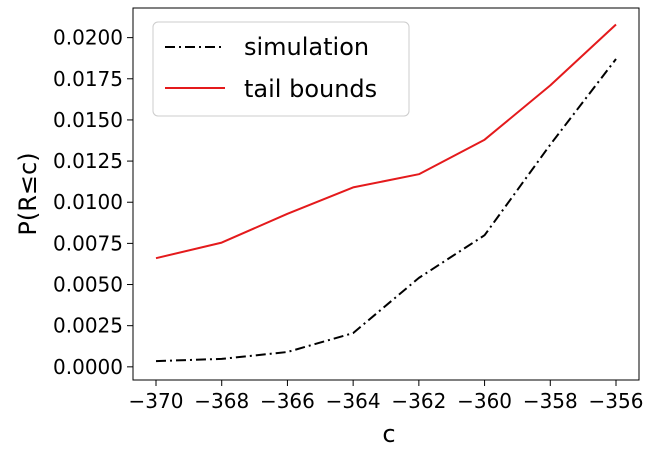 The image size is (658, 456). I want to click on legend-box, so click(281, 69).